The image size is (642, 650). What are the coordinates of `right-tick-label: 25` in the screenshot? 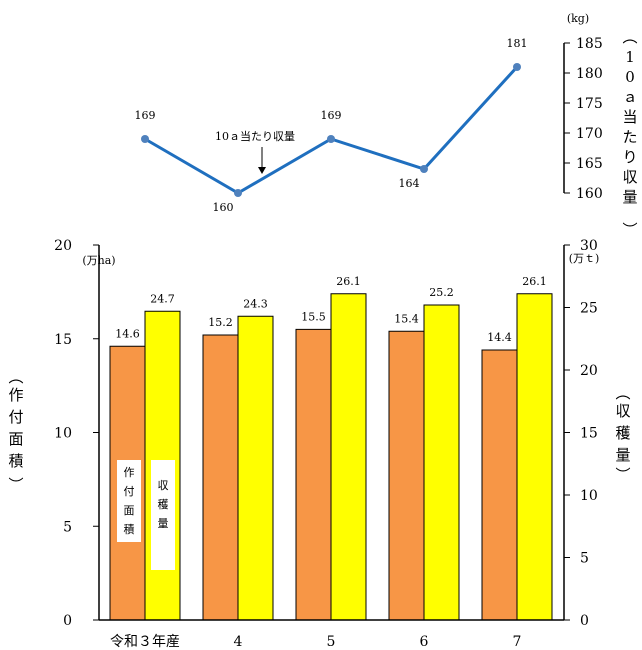 It's located at (589, 309).